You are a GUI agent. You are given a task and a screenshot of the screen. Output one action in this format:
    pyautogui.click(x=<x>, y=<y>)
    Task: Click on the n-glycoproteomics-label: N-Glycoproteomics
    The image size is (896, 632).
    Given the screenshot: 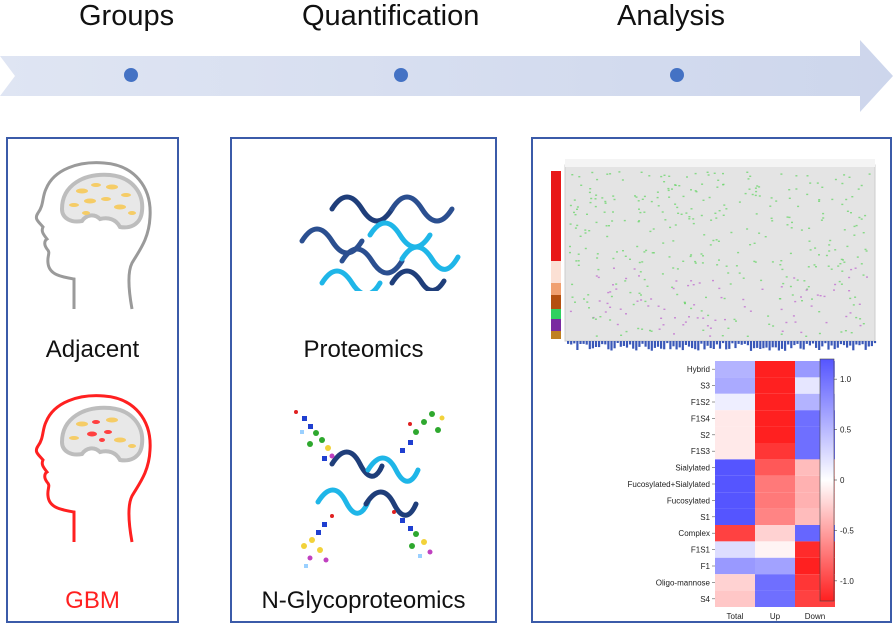 What is the action you would take?
    pyautogui.click(x=363, y=600)
    